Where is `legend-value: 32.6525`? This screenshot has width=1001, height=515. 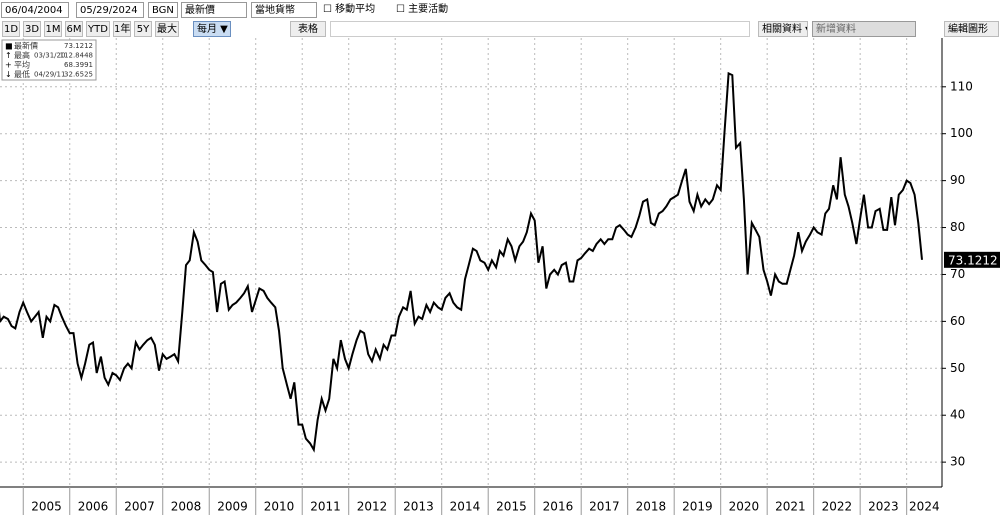
legend-value: 32.6525 is located at coordinates (78, 75).